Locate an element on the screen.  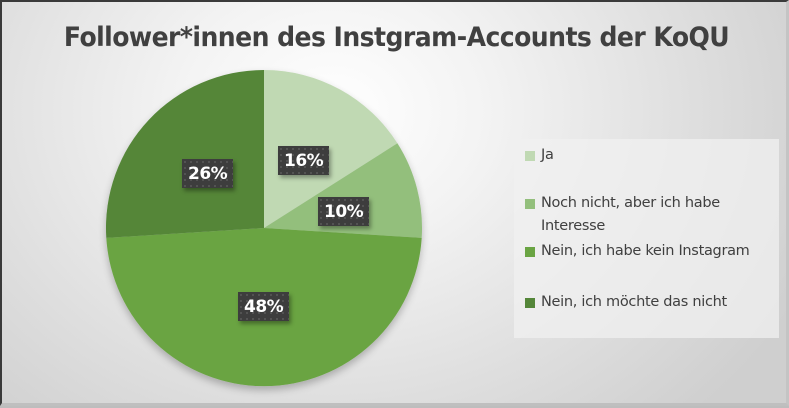
legend-label: Ja is located at coordinates (547, 155).